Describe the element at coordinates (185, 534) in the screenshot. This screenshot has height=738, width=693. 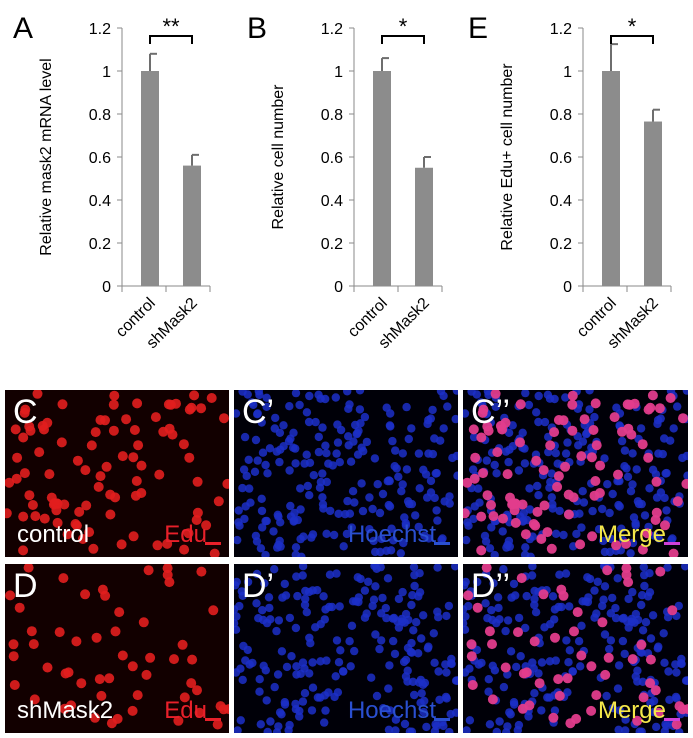
I see `stain-label: Edu` at that location.